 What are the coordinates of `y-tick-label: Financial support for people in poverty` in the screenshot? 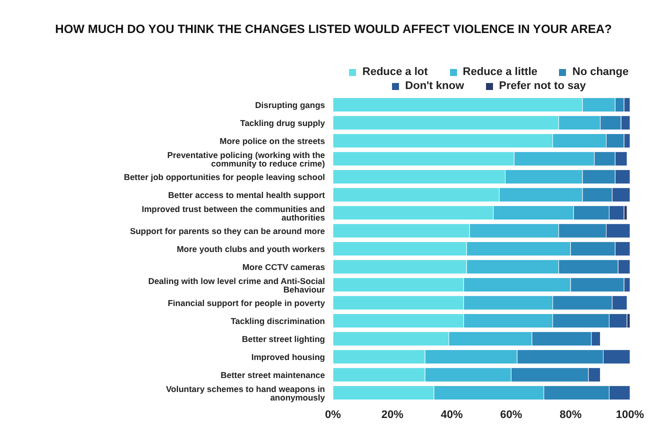 It's located at (247, 303).